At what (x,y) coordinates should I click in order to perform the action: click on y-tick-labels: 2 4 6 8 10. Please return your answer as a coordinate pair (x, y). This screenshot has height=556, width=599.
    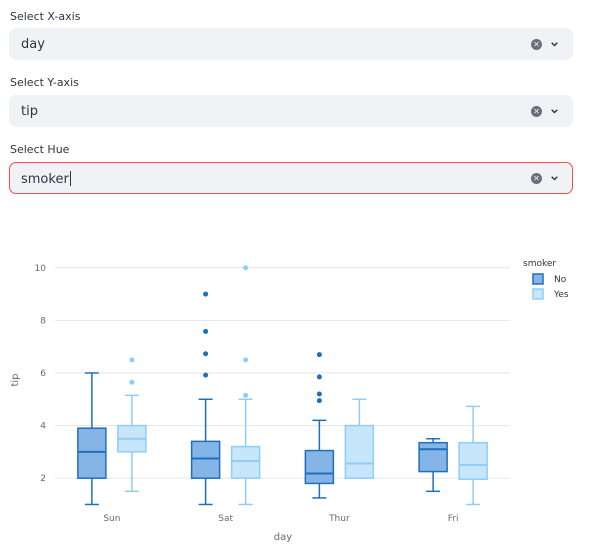
    Looking at the image, I should click on (41, 374).